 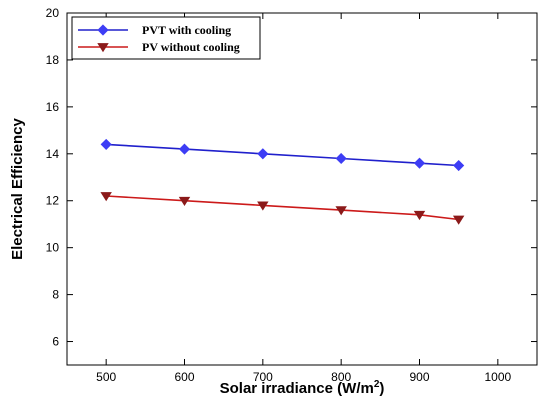 I want to click on x-tick-label: 500, so click(x=106, y=377).